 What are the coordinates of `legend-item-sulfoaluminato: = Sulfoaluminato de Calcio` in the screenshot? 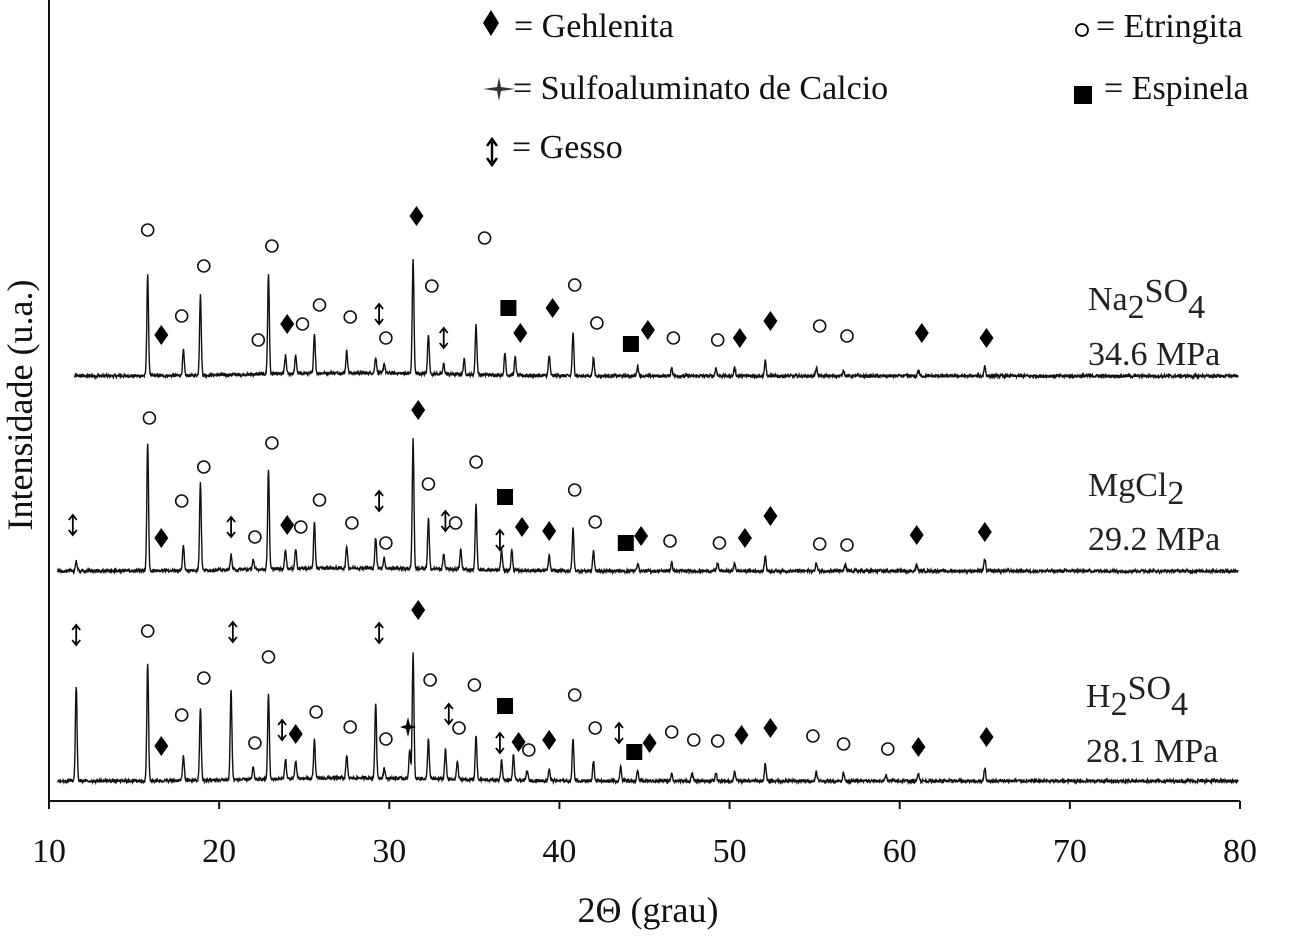 It's located at (685, 88).